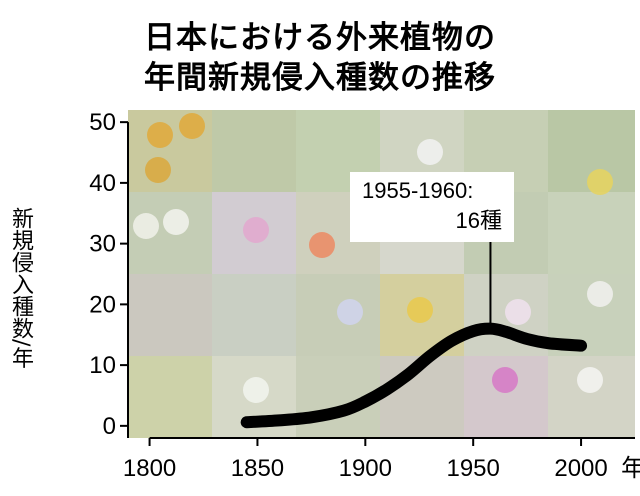 This screenshot has height=496, width=640. What do you see at coordinates (478, 220) in the screenshot?
I see `annotation-line-2: 16種` at bounding box center [478, 220].